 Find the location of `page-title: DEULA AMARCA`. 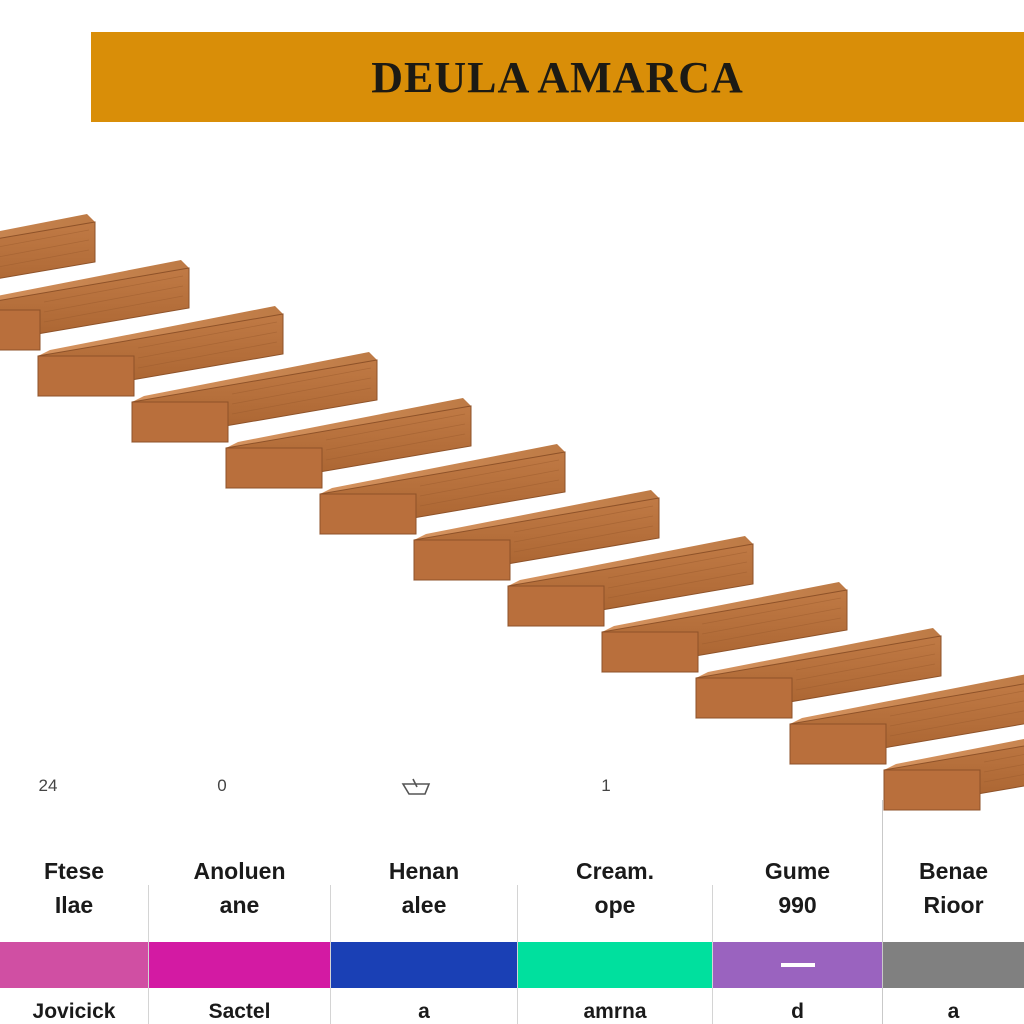

page-title: DEULA AMARCA is located at coordinates (557, 77).